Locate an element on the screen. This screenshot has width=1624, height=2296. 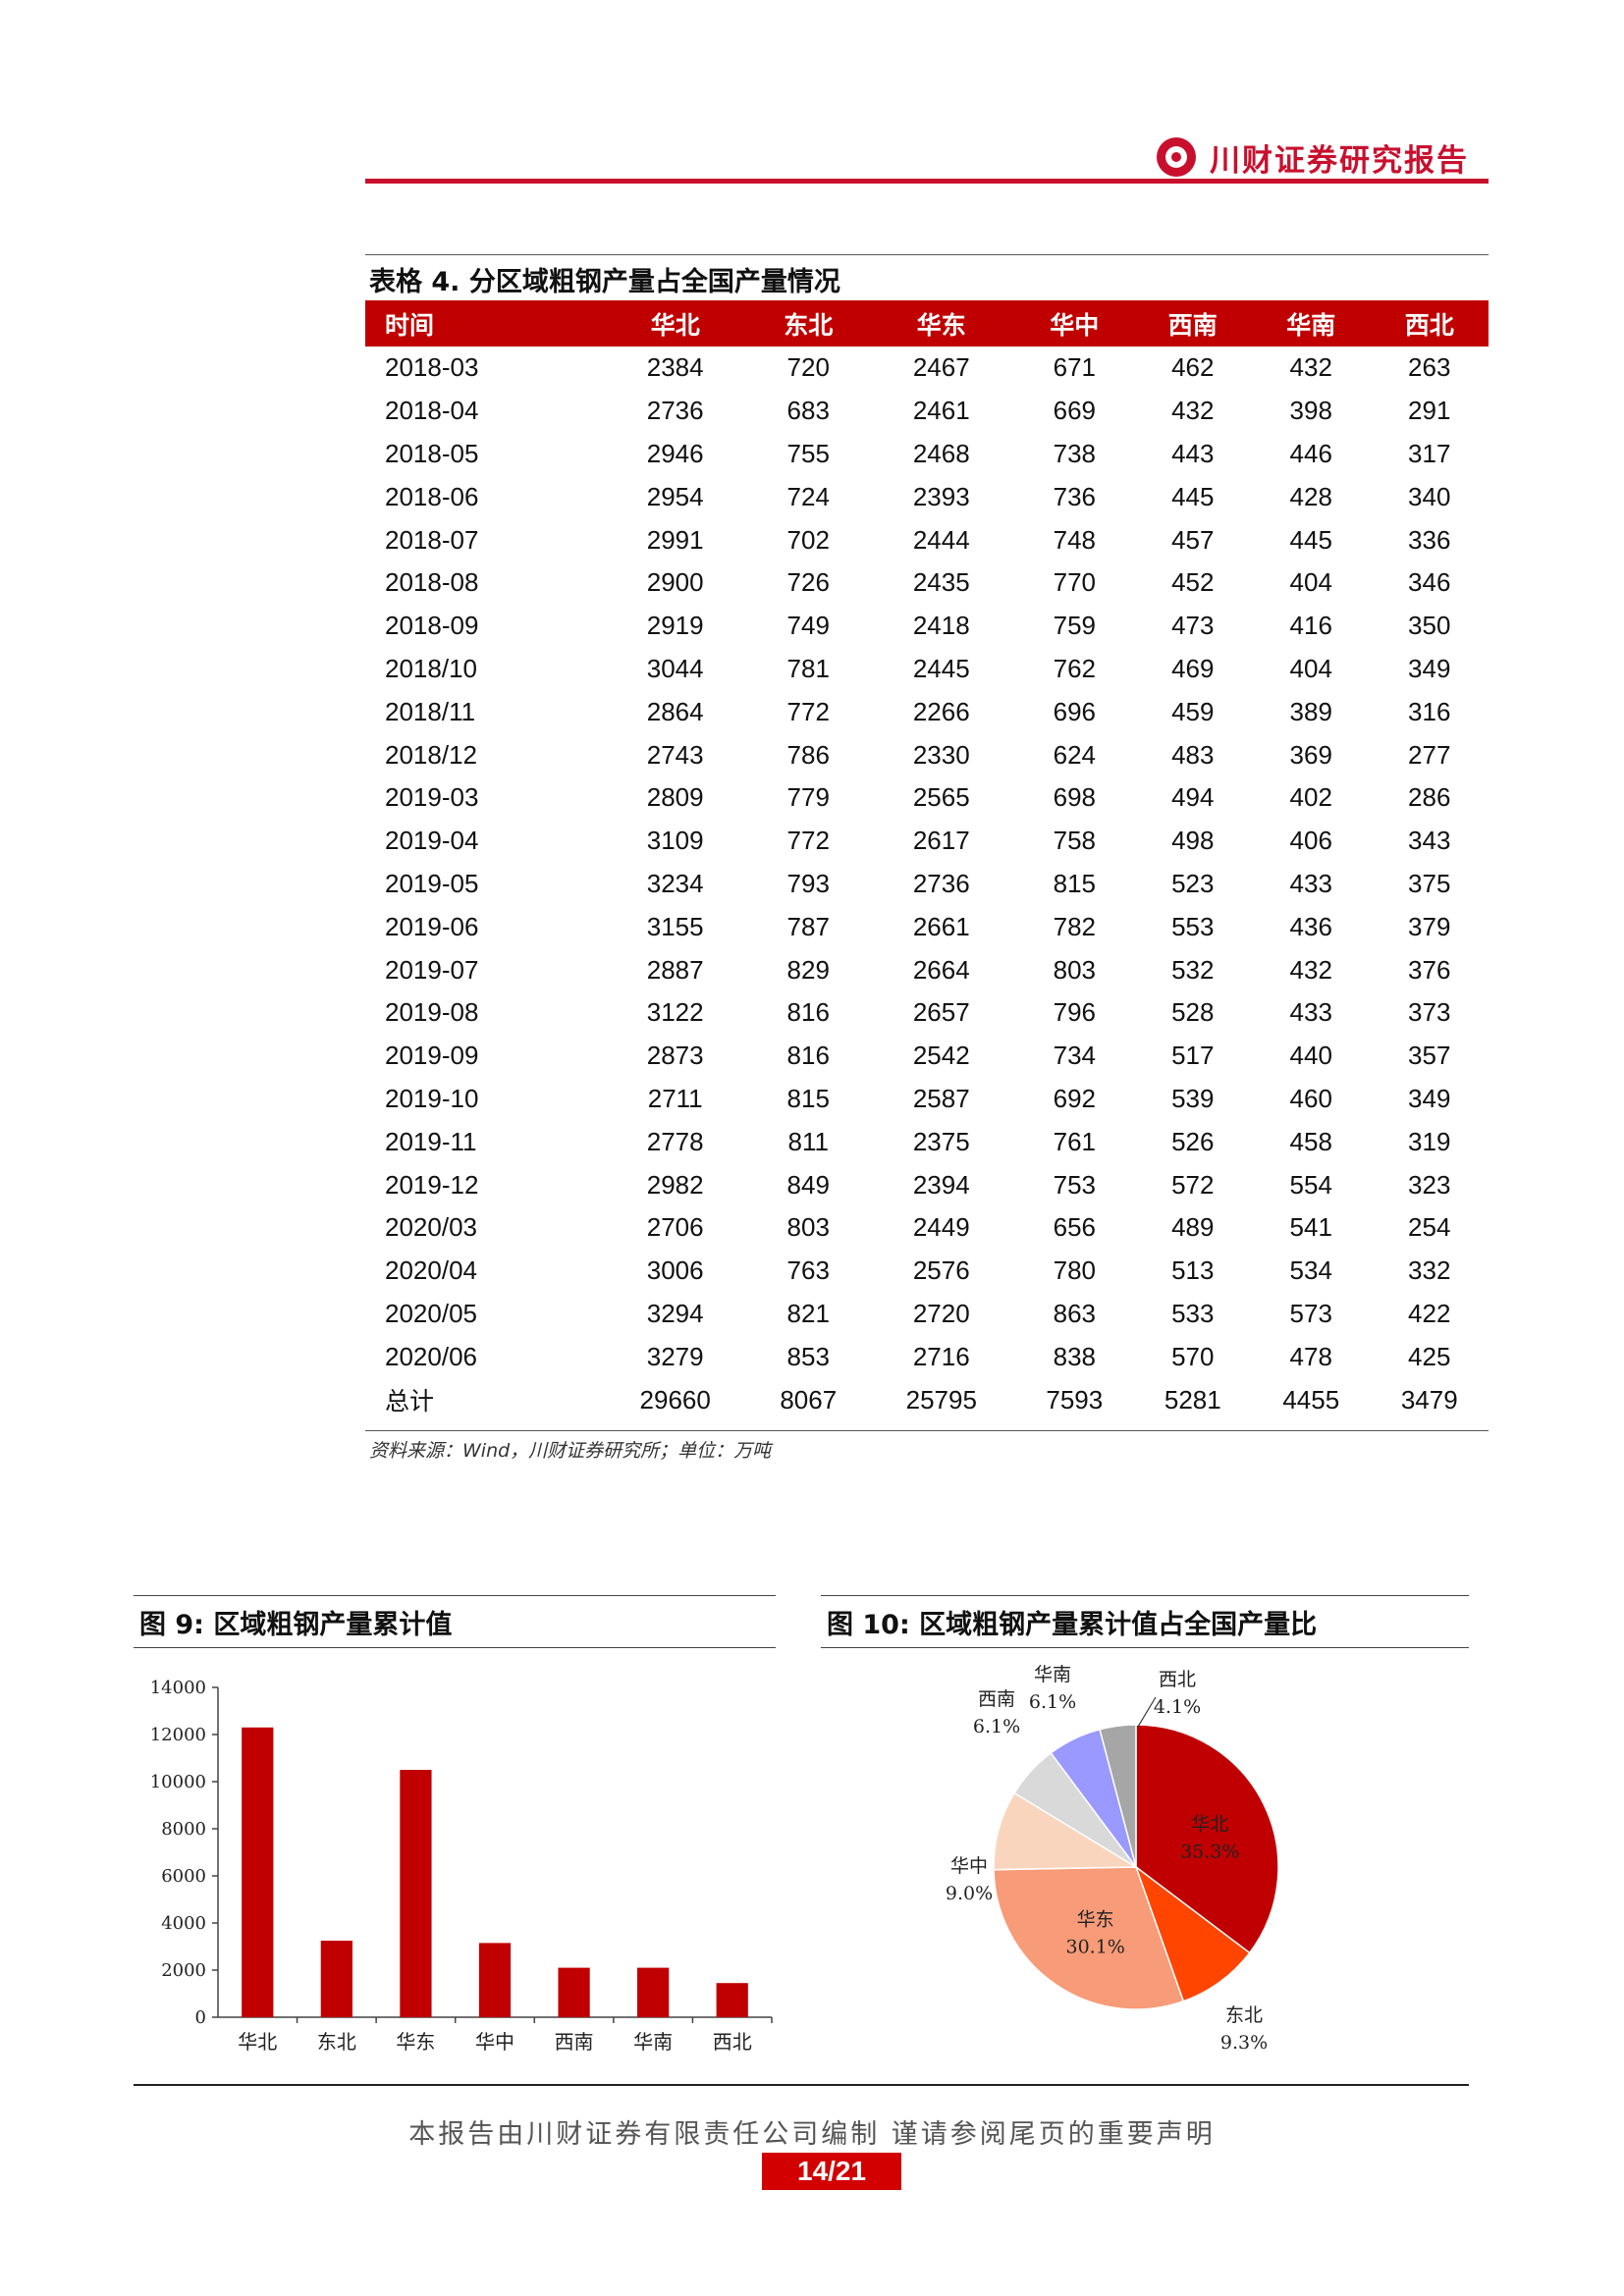
table-cell: 291 is located at coordinates (1429, 411).